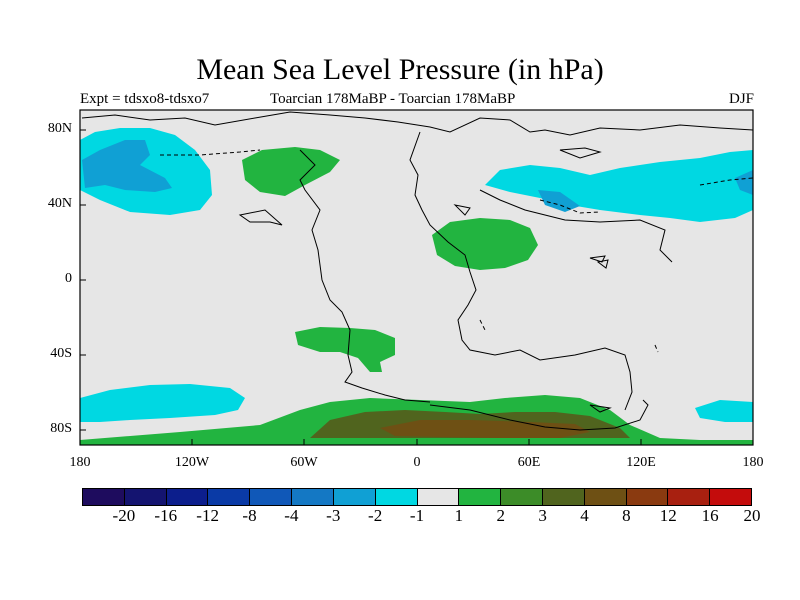 The width and height of the screenshot is (800, 600). I want to click on lon-tick-120w: 120W, so click(192, 462).